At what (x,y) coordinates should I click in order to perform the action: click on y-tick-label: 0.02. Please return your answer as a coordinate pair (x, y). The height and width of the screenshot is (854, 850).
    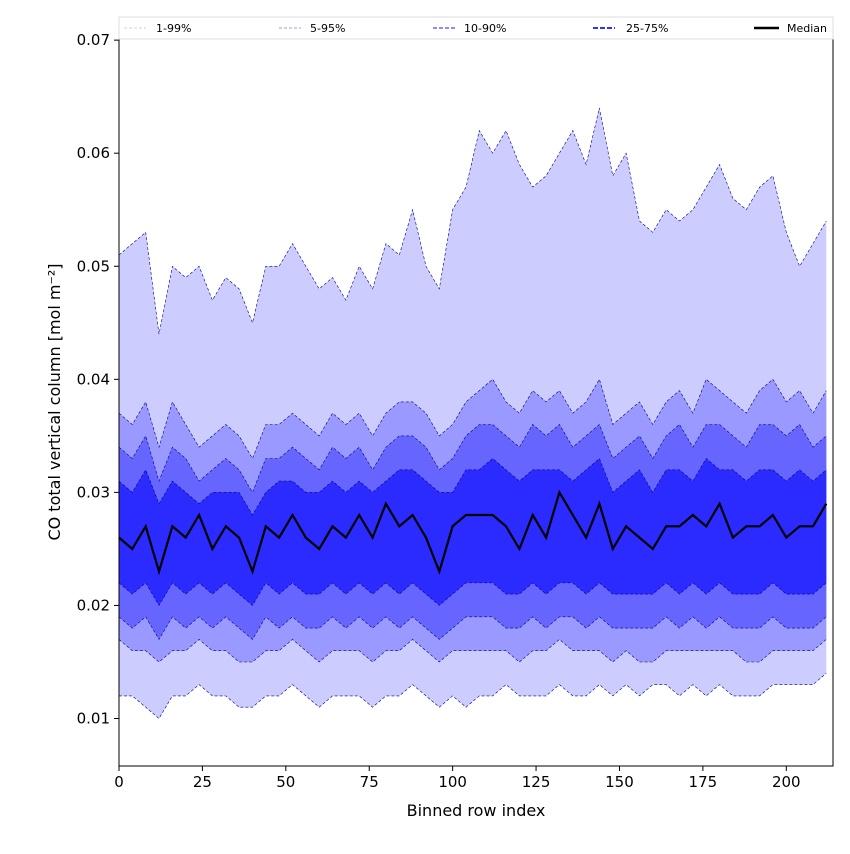
    Looking at the image, I should click on (93, 605).